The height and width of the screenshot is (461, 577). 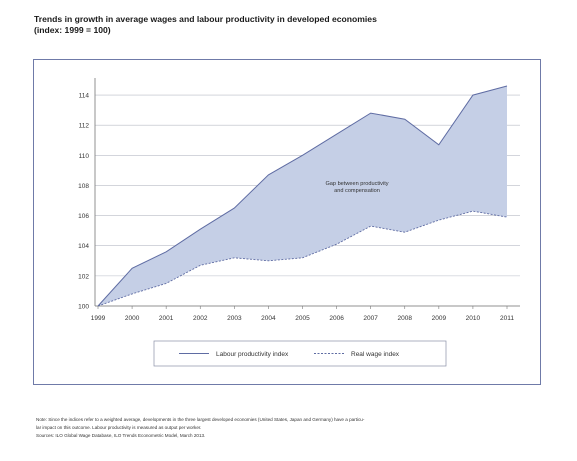 I want to click on x-tick-label: 2007, so click(x=370, y=318).